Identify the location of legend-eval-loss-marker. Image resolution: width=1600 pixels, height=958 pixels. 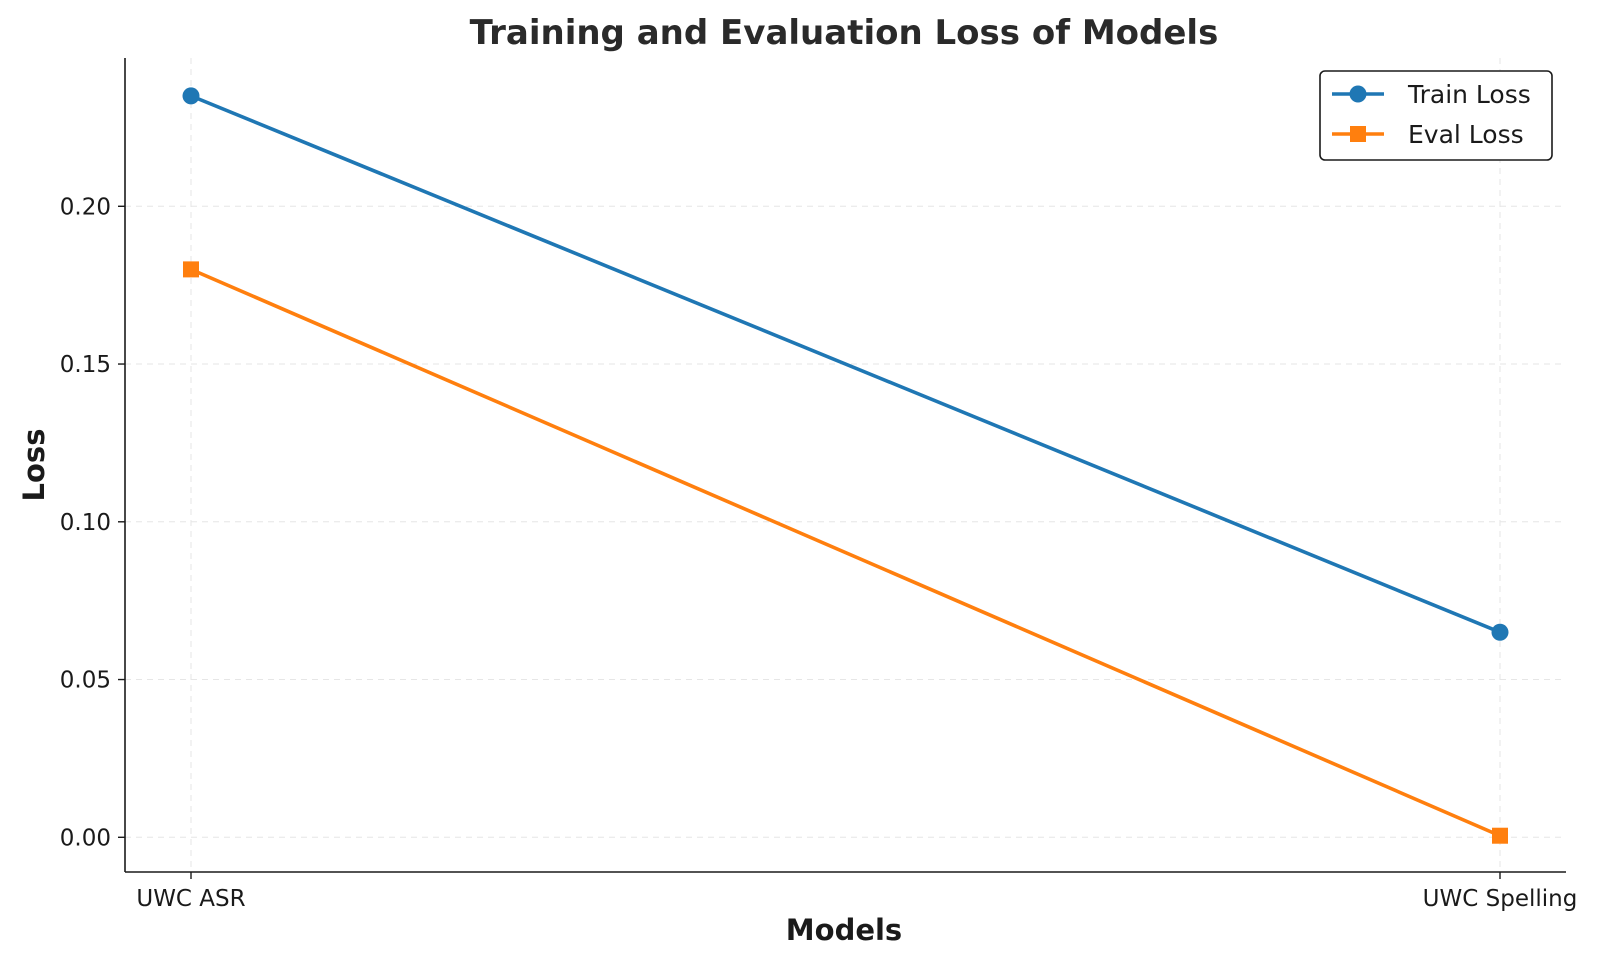
(1358, 134).